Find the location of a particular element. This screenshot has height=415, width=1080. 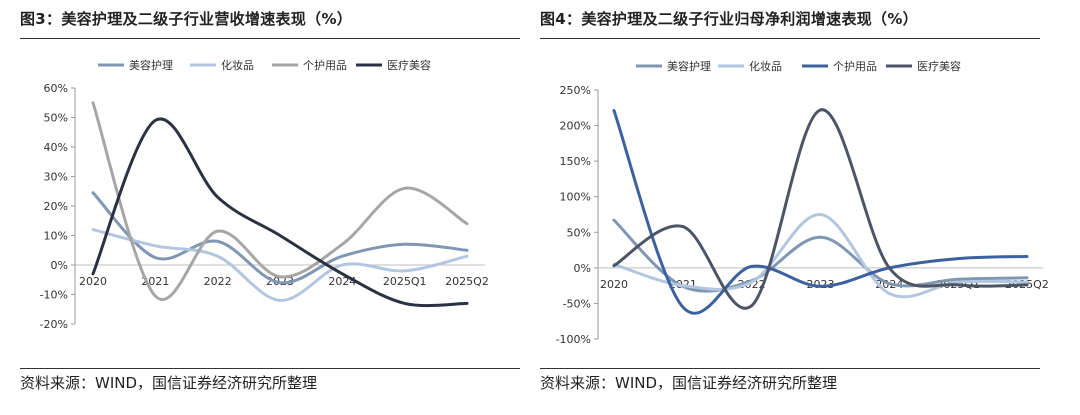

x-tick-label: 2025Q1 is located at coordinates (405, 281).